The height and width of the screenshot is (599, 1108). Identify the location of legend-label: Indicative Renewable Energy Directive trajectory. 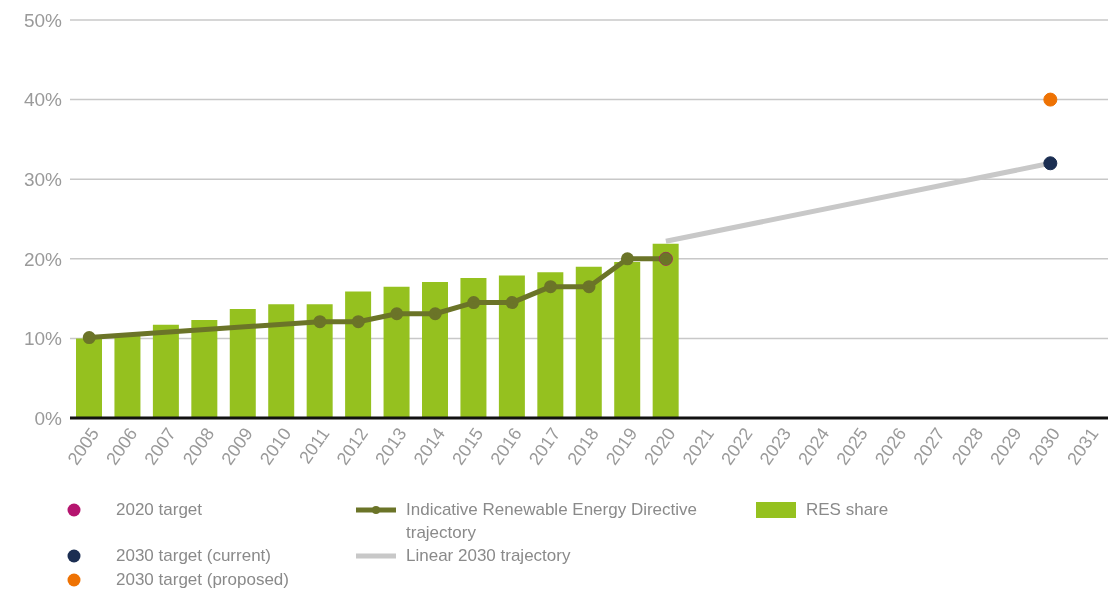
(552, 521).